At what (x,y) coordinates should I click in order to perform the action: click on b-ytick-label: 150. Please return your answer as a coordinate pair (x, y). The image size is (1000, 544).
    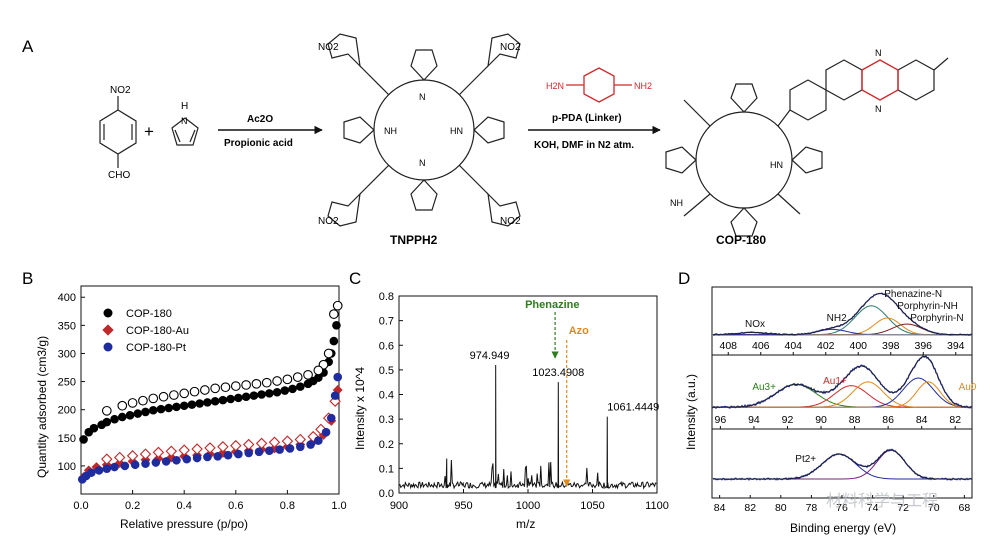
    Looking at the image, I should click on (67, 439).